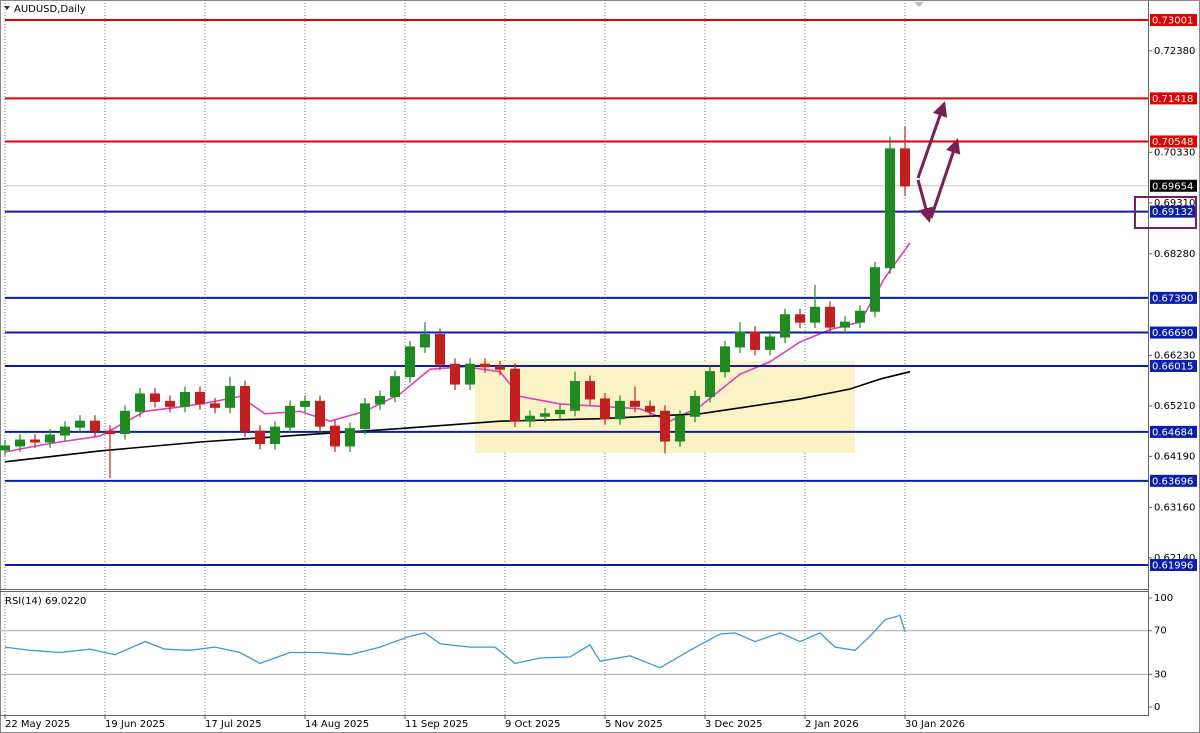 The image size is (1200, 733). What do you see at coordinates (1174, 355) in the screenshot?
I see `y-tick-label: 0.66230` at bounding box center [1174, 355].